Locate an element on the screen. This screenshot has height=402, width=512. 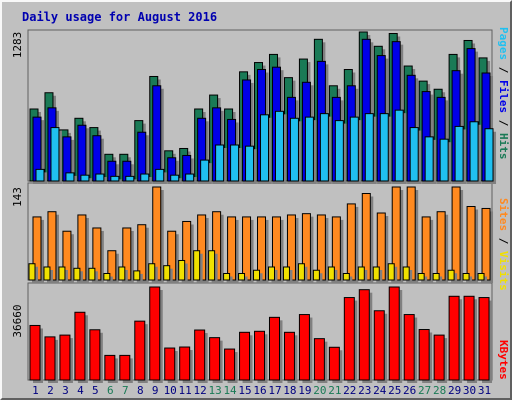
day-tick-label: 18 is located at coordinates (289, 390).